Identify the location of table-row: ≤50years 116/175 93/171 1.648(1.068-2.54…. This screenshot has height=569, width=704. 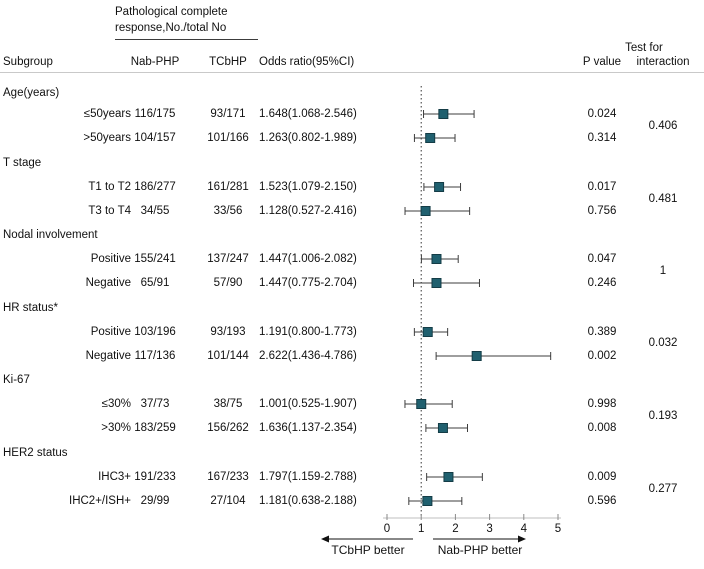
(352, 114).